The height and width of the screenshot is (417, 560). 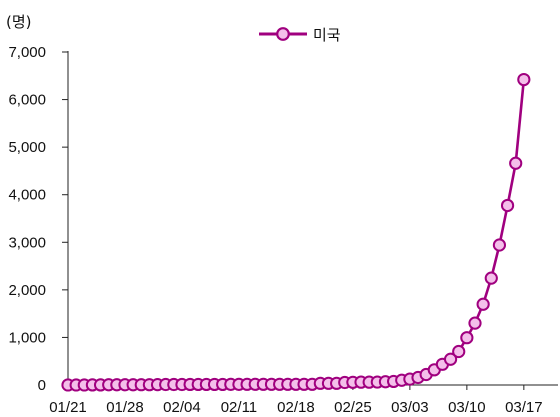 What do you see at coordinates (459, 351) in the screenshot?
I see `data-point: 03/09: 704` at bounding box center [459, 351].